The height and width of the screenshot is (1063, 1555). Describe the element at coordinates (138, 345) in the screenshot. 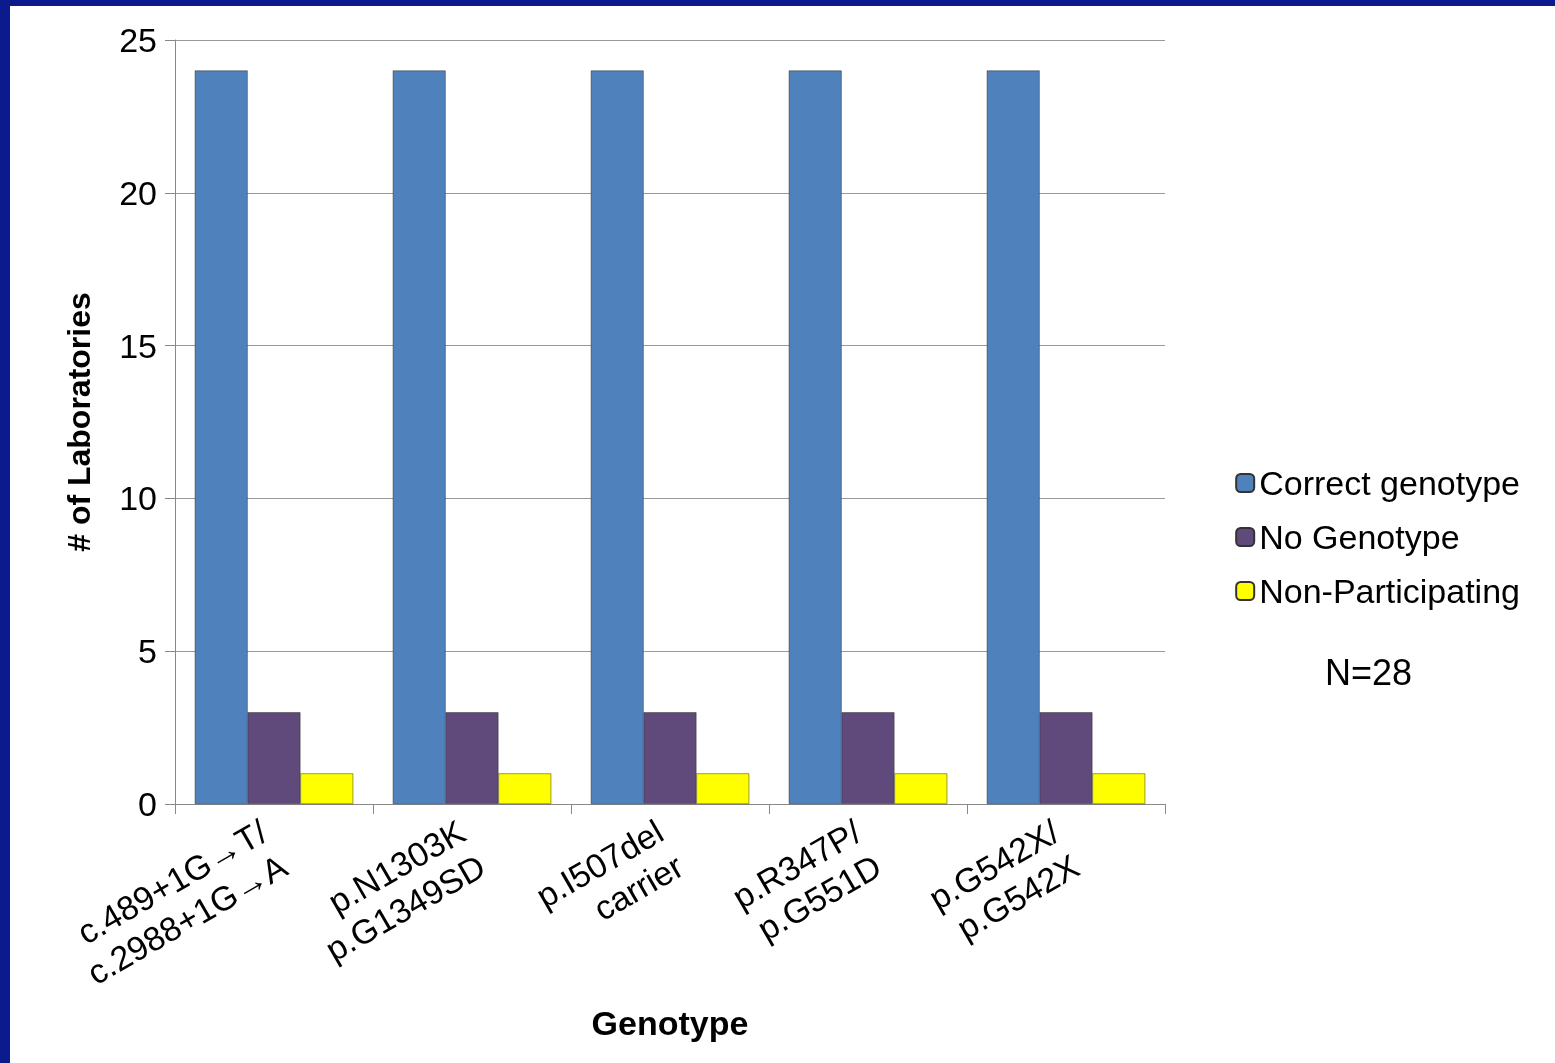

I see `y-tick-label: 15` at that location.